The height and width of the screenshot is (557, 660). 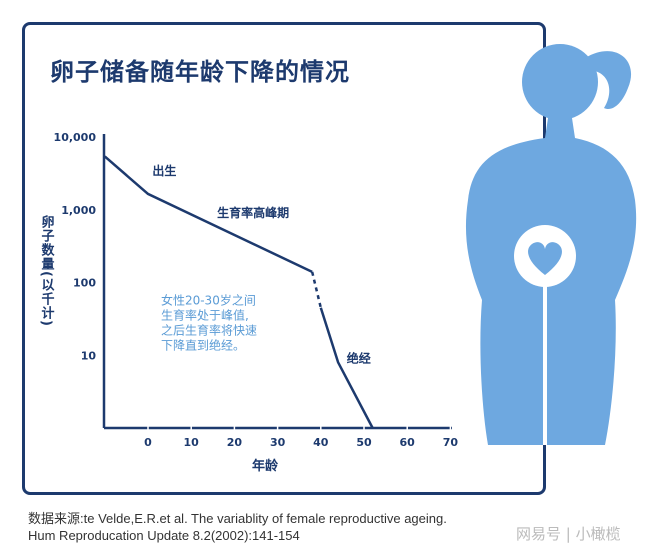 I want to click on x-tick-label: 0, so click(x=148, y=442).